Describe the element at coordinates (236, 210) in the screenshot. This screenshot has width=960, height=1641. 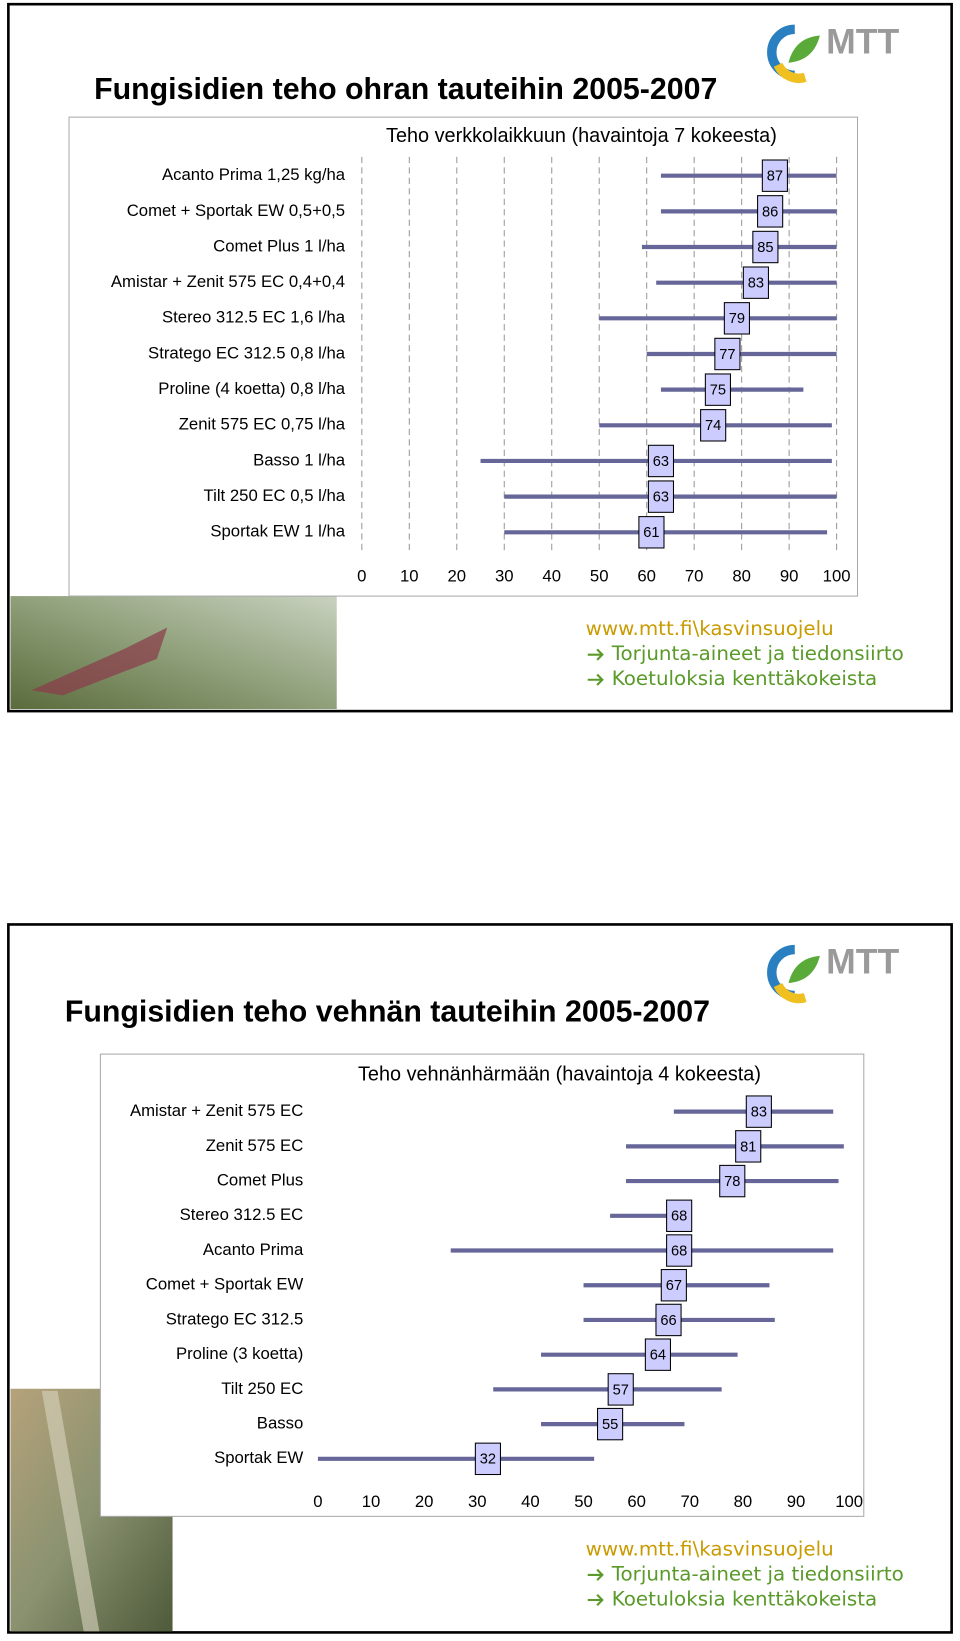
I see `category-label: Comet + Sportak EW 0,5+0,5` at that location.